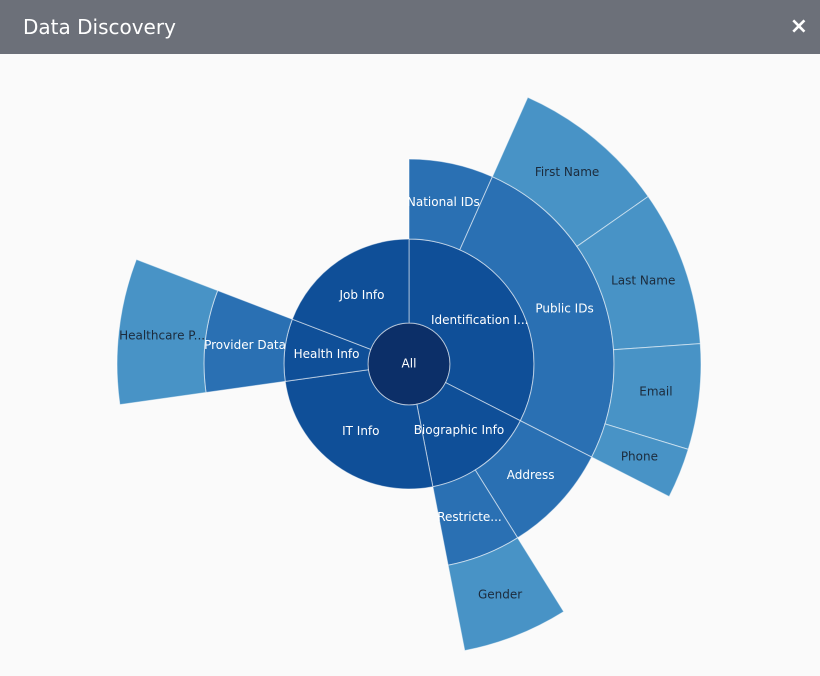 This screenshot has width=820, height=676. Describe the element at coordinates (655, 392) in the screenshot. I see `segment-label: Email` at that location.